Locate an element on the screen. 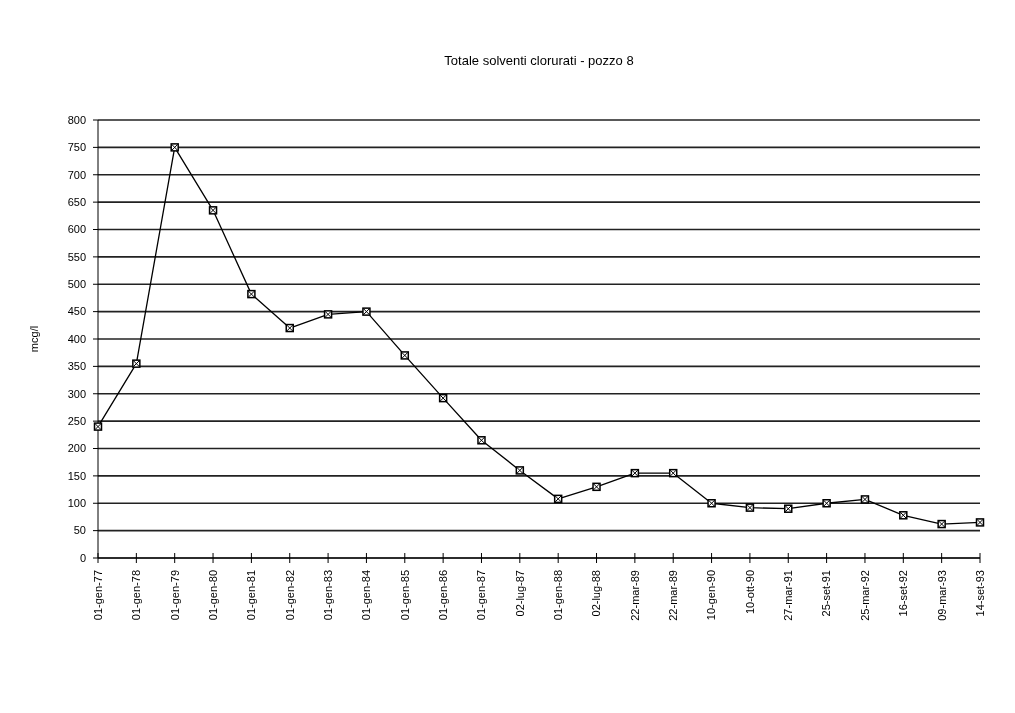 Image resolution: width=1015 pixels, height=713 pixels. x-tick-label: 01-gen-86 is located at coordinates (442, 595).